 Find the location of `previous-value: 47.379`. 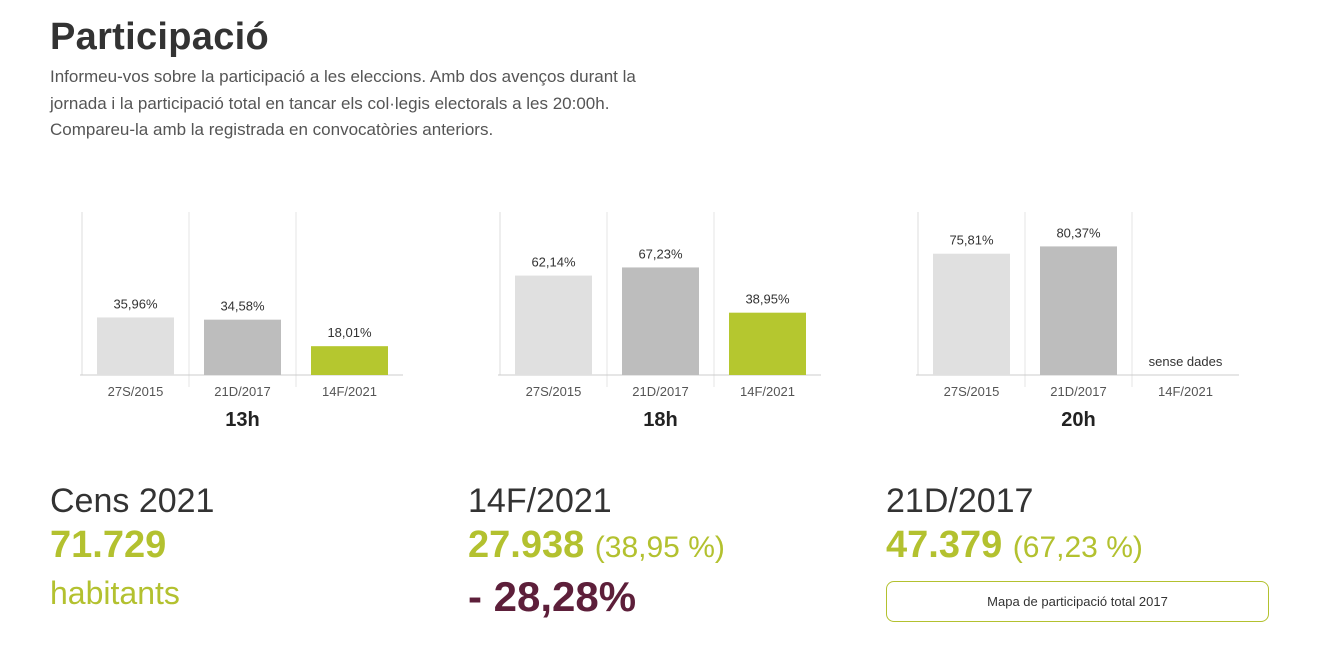

previous-value: 47.379 is located at coordinates (944, 545).